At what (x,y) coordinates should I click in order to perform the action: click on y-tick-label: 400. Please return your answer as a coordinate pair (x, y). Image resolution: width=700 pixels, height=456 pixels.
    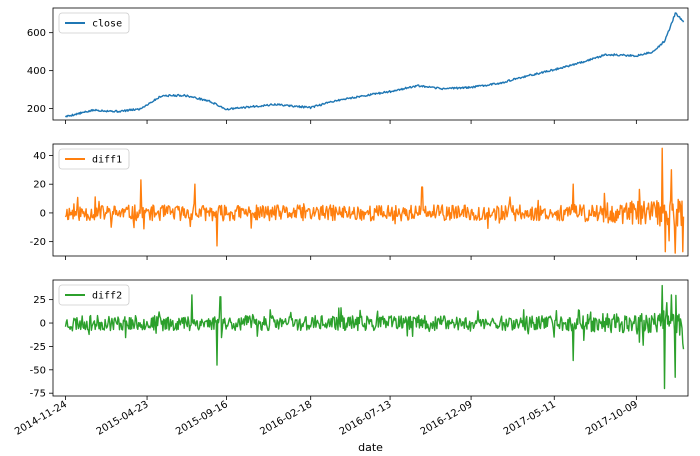
    Looking at the image, I should click on (36, 71).